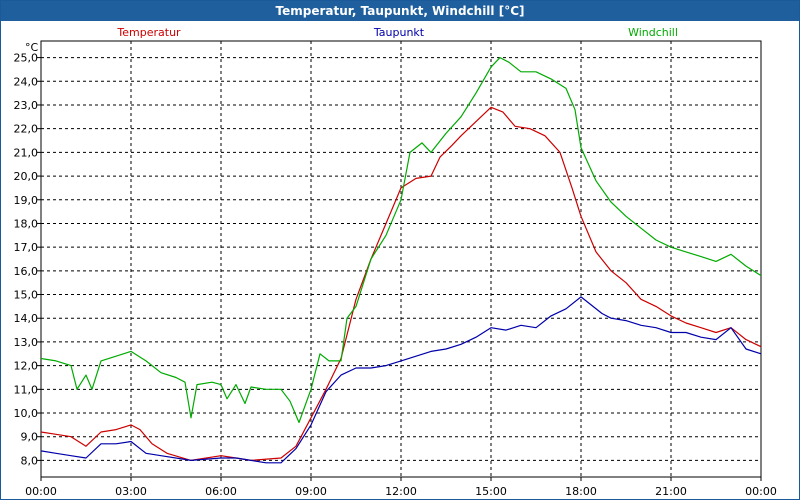 This screenshot has width=800, height=500. Describe the element at coordinates (26, 318) in the screenshot. I see `y-tick-label: 14,0` at that location.